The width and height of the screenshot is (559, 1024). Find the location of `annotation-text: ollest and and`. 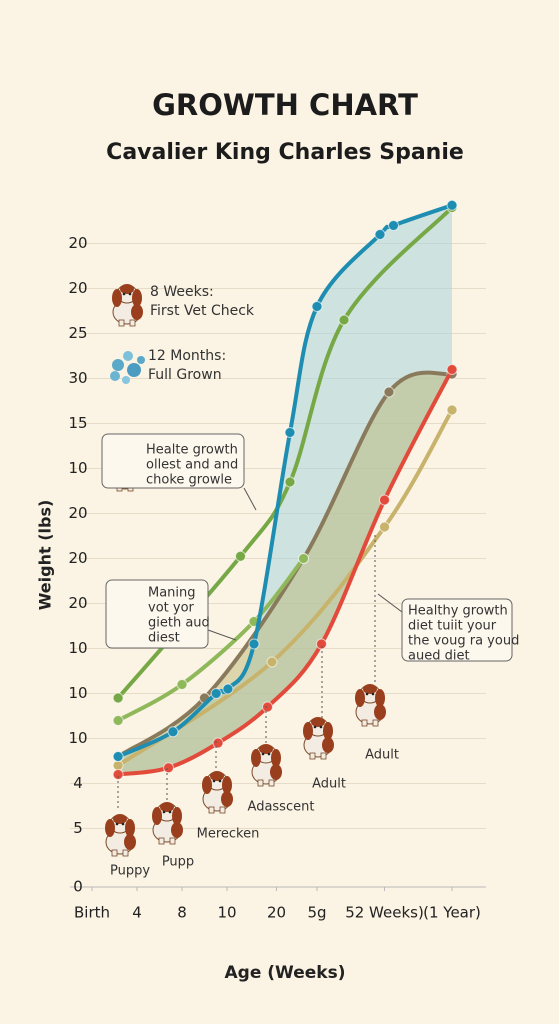

annotation-text: ollest and and is located at coordinates (192, 465).